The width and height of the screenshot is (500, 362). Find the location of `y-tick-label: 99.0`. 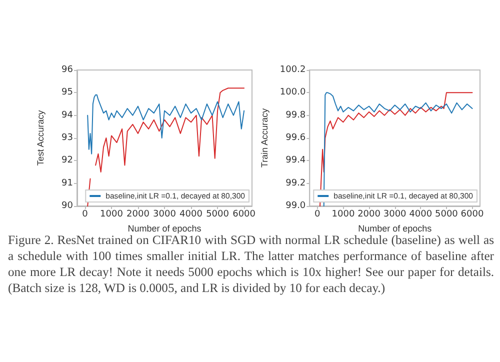

y-tick-label: 99.0 is located at coordinates (296, 206).